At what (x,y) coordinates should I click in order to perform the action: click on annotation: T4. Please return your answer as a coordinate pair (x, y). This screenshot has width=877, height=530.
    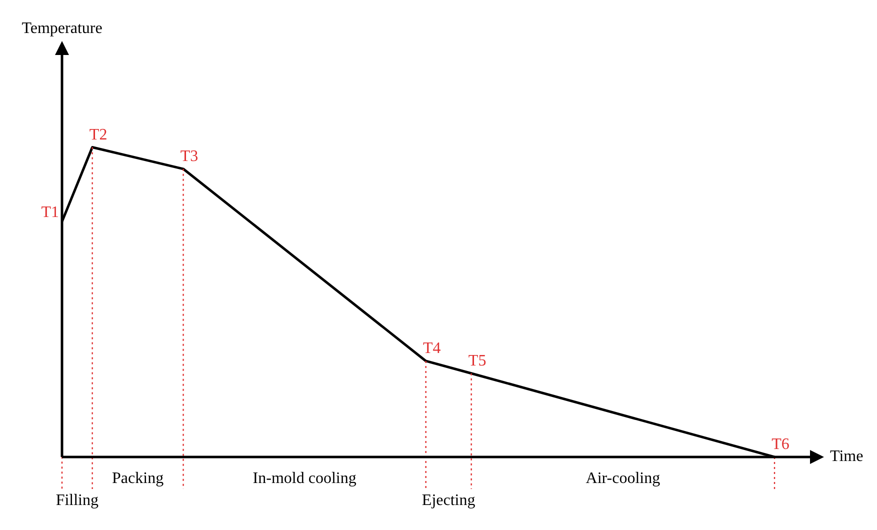
    Looking at the image, I should click on (431, 349).